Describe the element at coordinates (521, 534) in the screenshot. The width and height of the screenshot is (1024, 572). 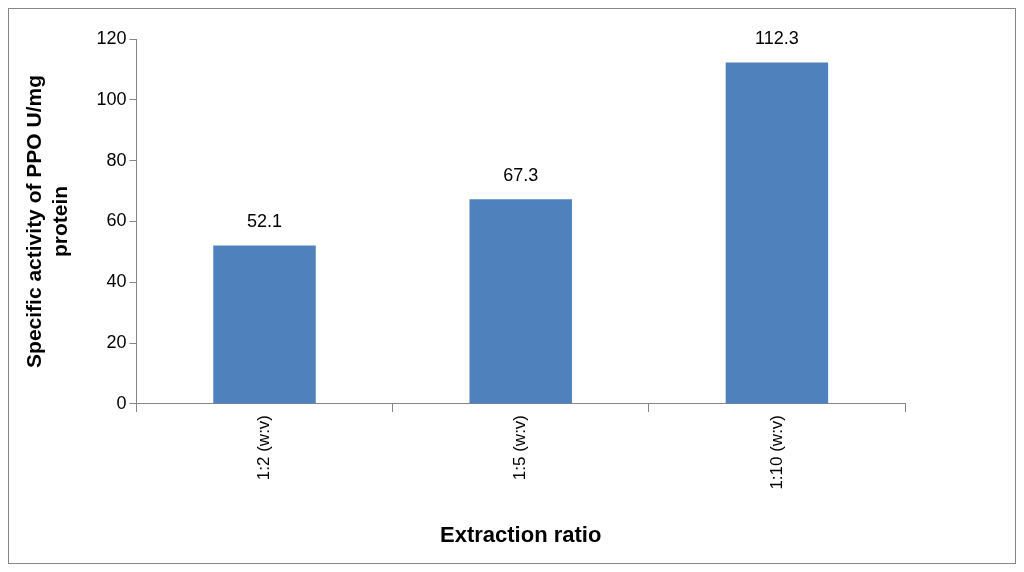
I see `x-axis-title: Extraction ratio` at that location.